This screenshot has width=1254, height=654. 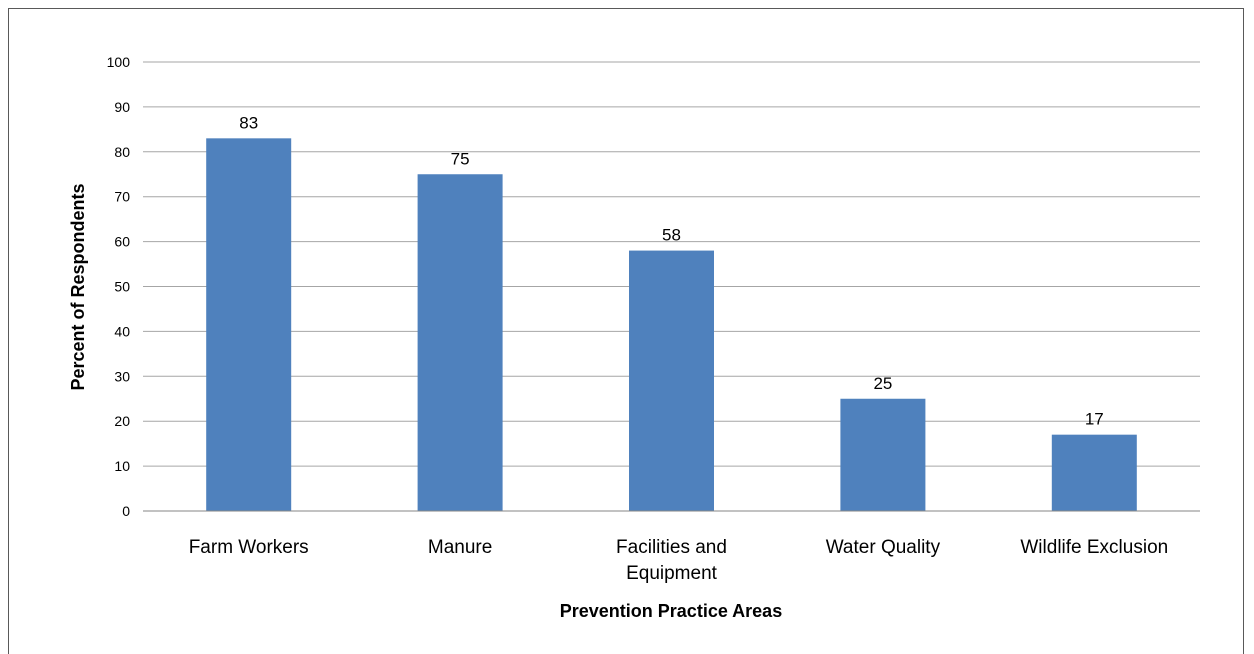 I want to click on y-tick-label: 20, so click(x=122, y=421).